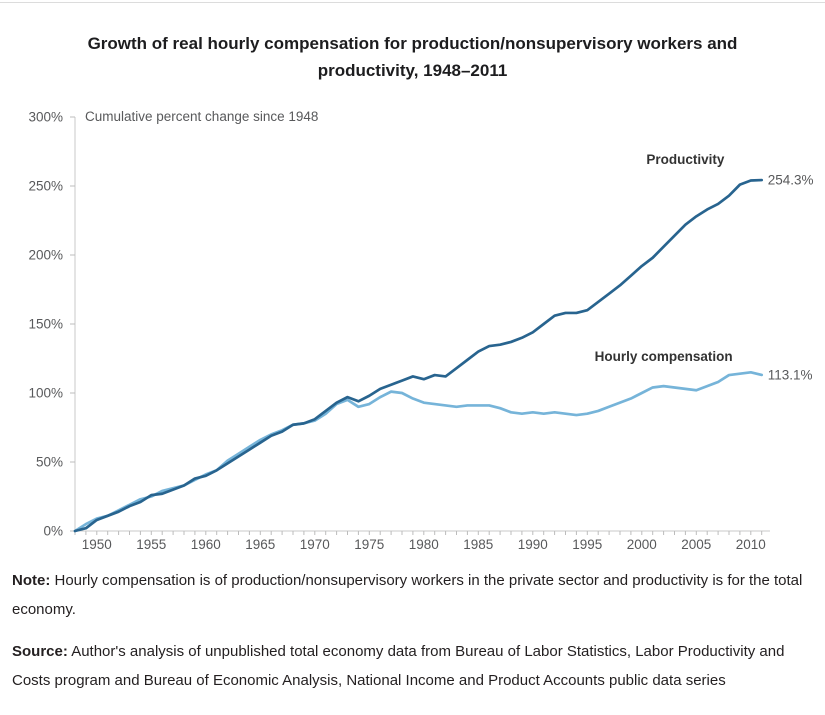 This screenshot has width=825, height=715. What do you see at coordinates (201, 116) in the screenshot?
I see `chart-subtitle: Cumulative percent change since 1948` at bounding box center [201, 116].